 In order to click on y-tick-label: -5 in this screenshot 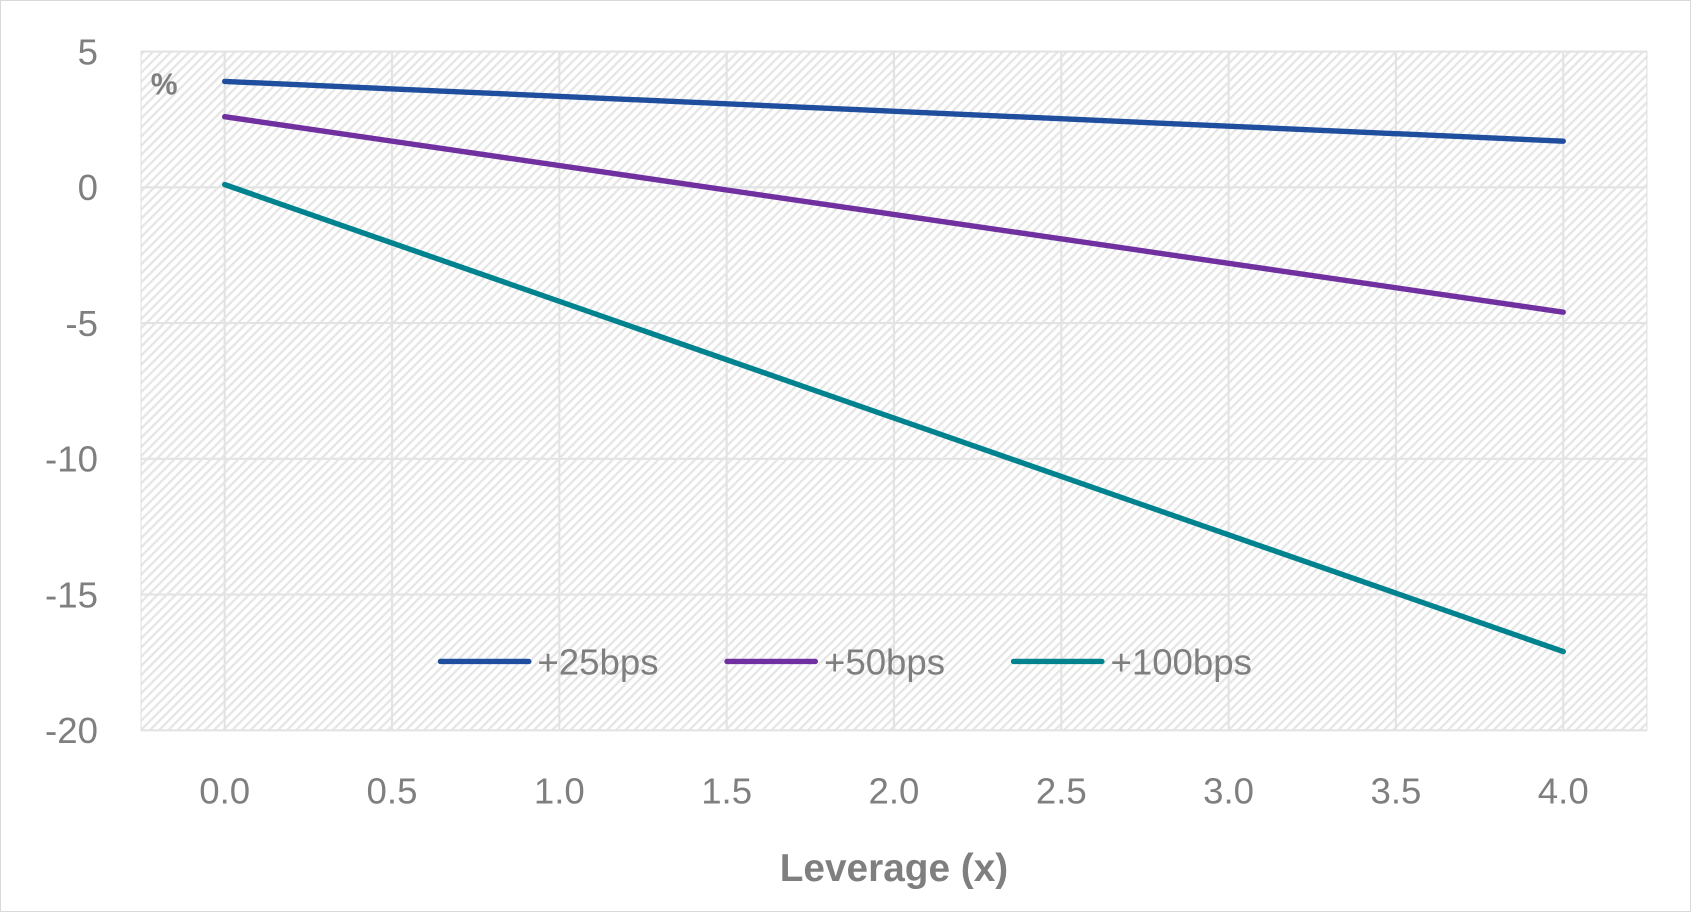, I will do `click(81, 323)`.